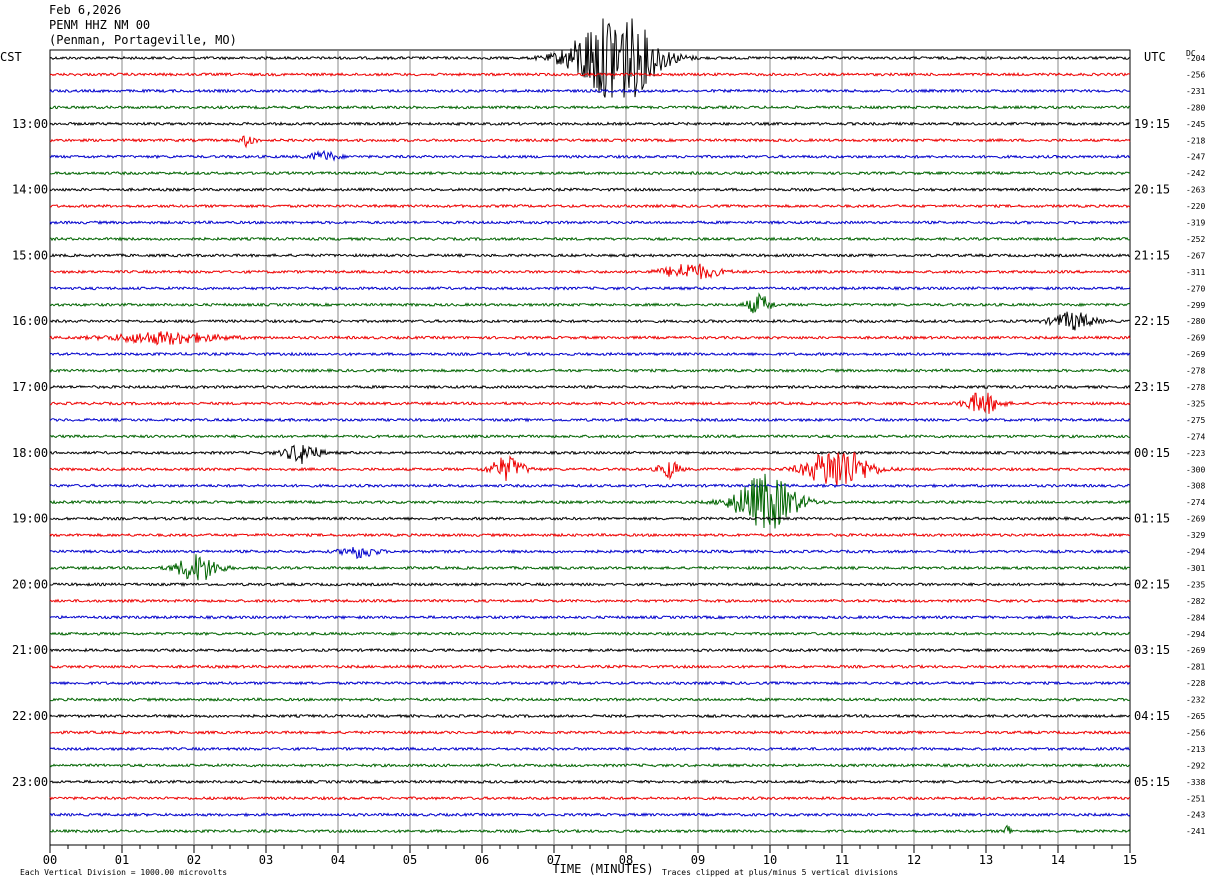 This screenshot has width=1210, height=886. I want to click on dc-offset-label: -252, so click(1195, 239).